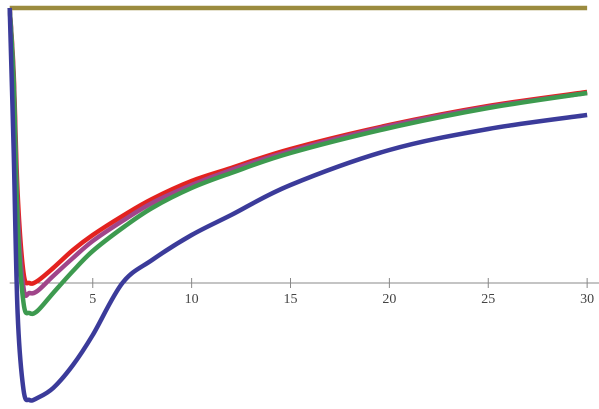 The height and width of the screenshot is (409, 599). Describe the element at coordinates (587, 299) in the screenshot. I see `x-tick-label: 30` at that location.